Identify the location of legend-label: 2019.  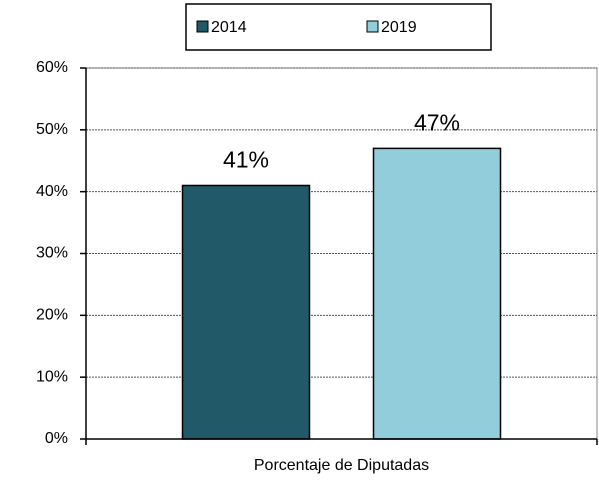
(399, 27).